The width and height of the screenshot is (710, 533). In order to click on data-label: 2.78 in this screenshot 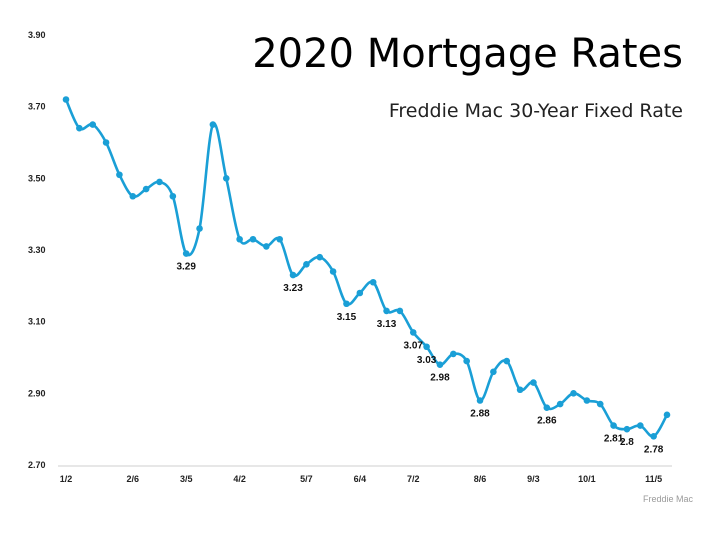, I will do `click(654, 449)`.